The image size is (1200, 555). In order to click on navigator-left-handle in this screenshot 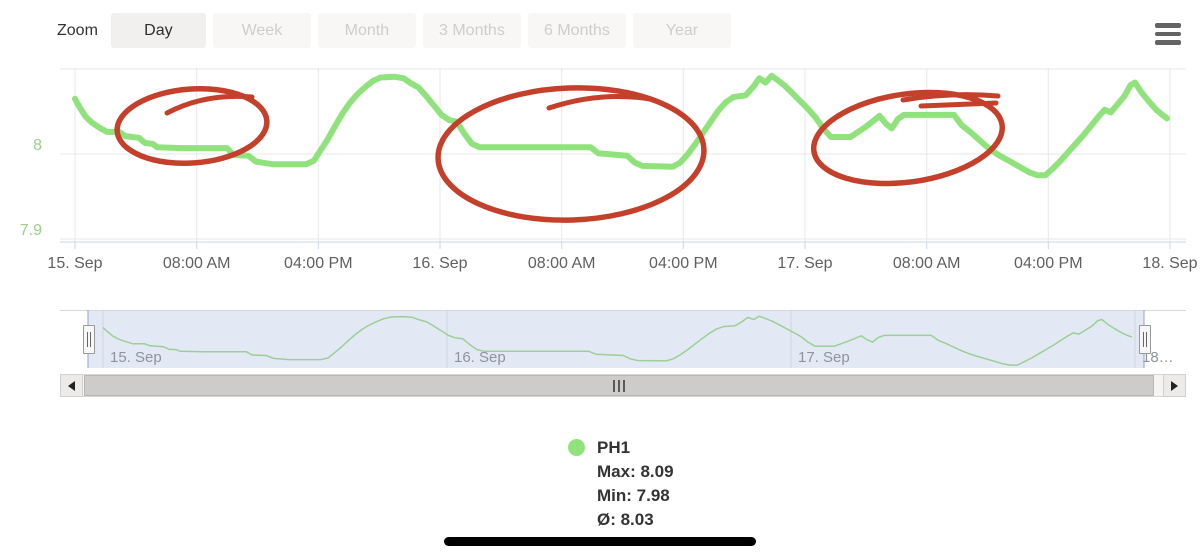, I will do `click(89, 339)`.